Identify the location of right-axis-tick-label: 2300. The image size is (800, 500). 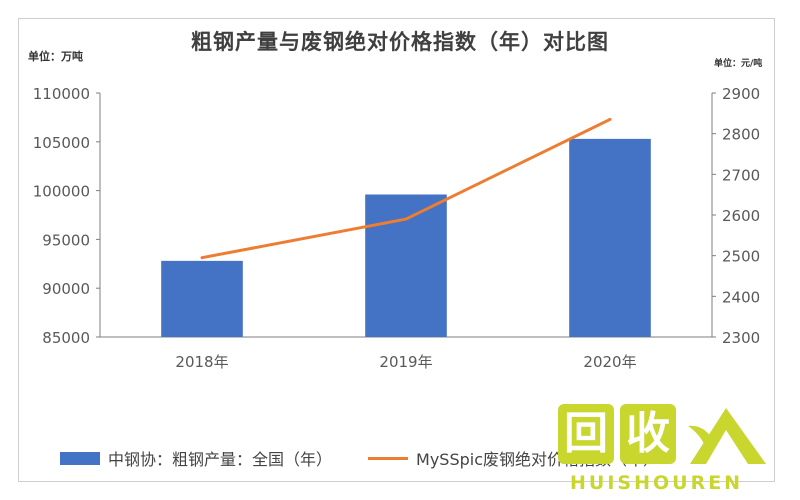
(741, 338).